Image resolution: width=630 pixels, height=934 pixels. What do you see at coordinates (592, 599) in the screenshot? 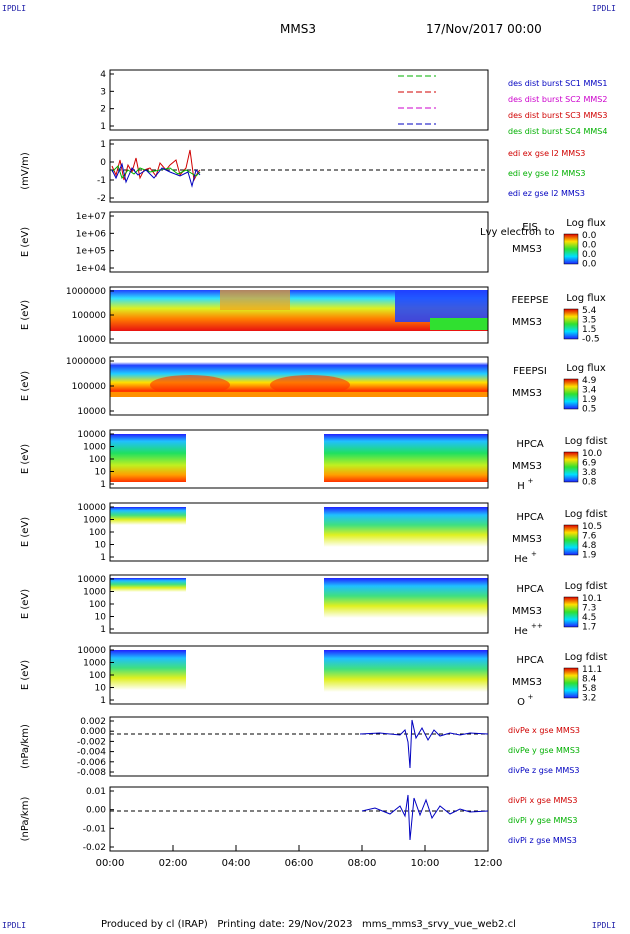
I see `hpca_he2-colorbar-tick-0: 10.1` at bounding box center [592, 599].